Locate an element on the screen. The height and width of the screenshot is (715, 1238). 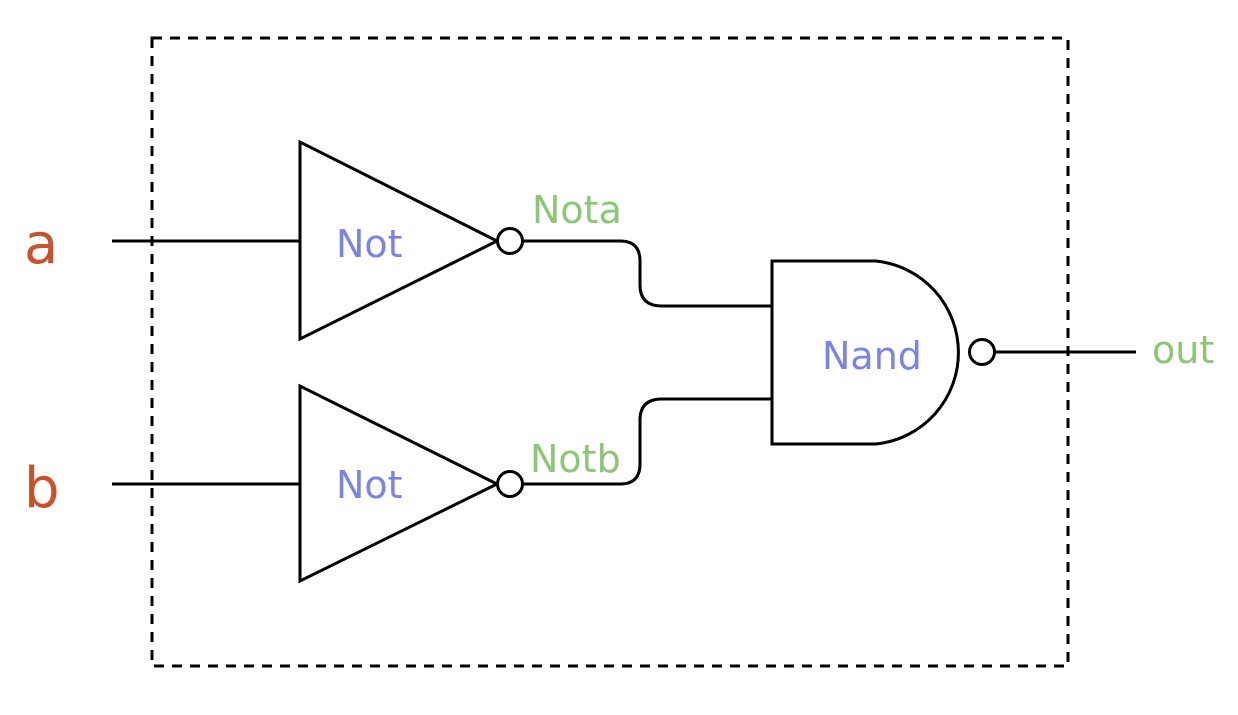
output-label-out: out is located at coordinates (1183, 350).